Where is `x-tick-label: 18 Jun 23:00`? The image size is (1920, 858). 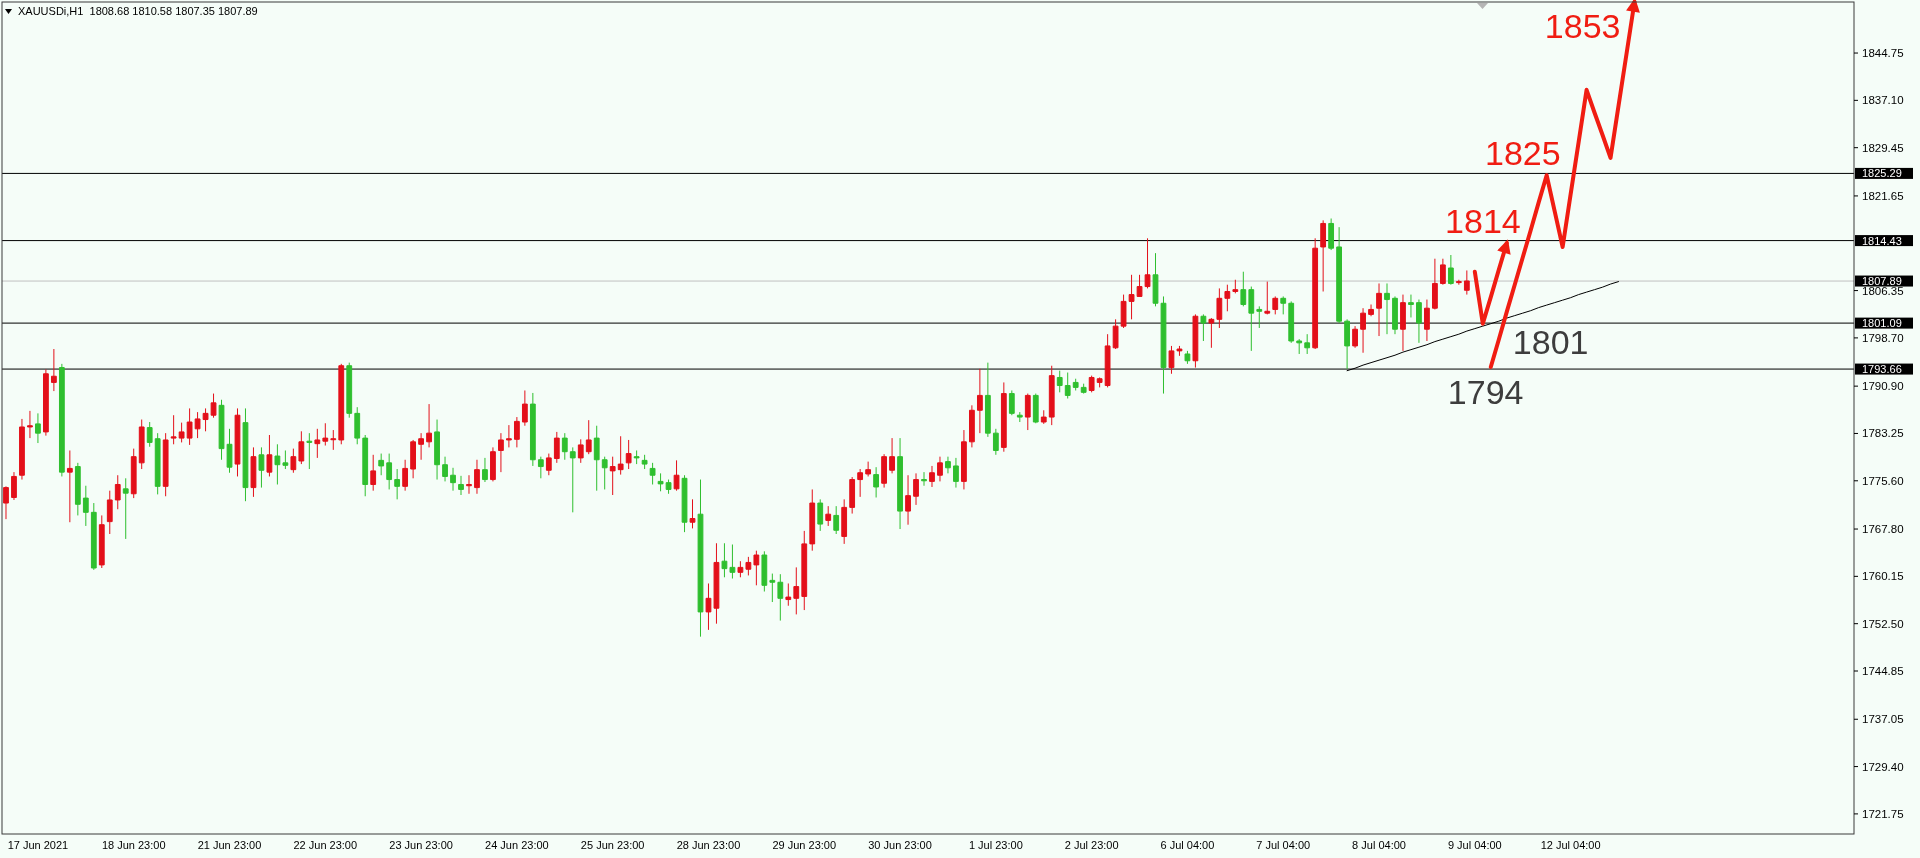 x-tick-label: 18 Jun 23:00 is located at coordinates (133, 845).